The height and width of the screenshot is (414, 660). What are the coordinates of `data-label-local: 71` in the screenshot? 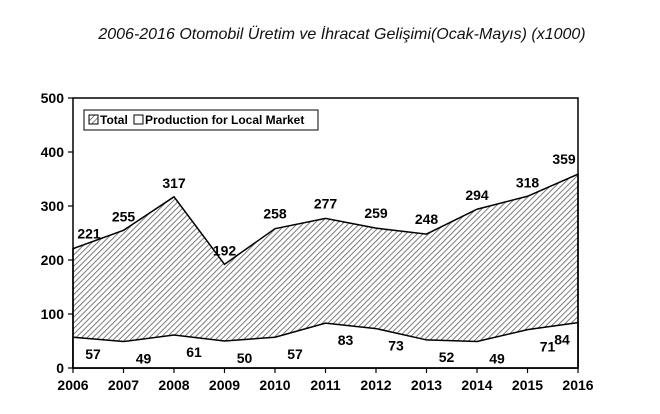 It's located at (548, 347).